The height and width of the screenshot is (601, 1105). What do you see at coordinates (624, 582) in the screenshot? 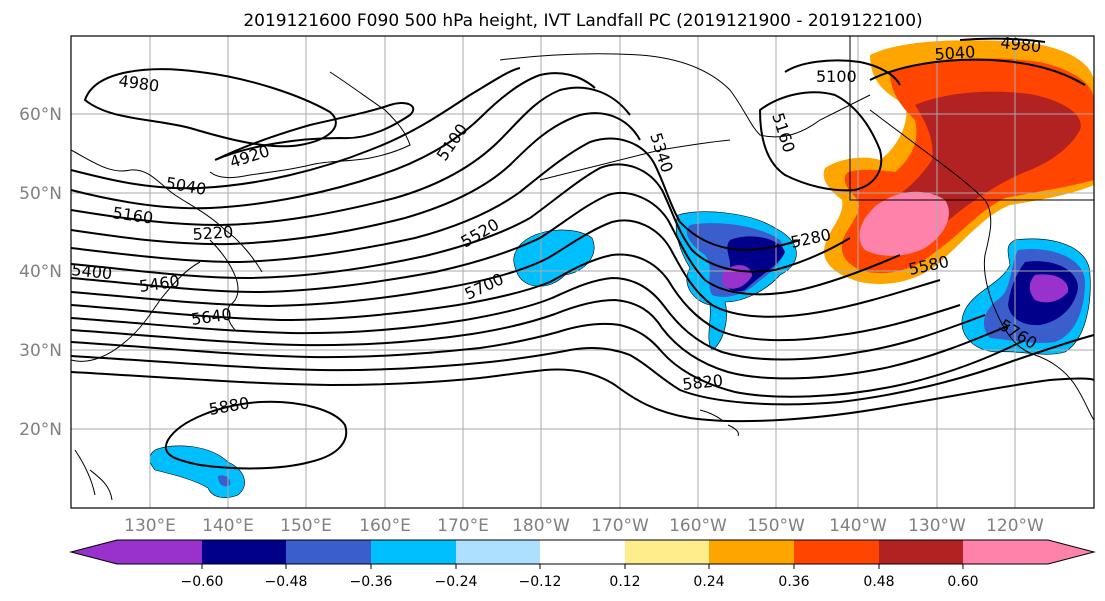
I see `colorbar-label-5: 0.12` at bounding box center [624, 582].